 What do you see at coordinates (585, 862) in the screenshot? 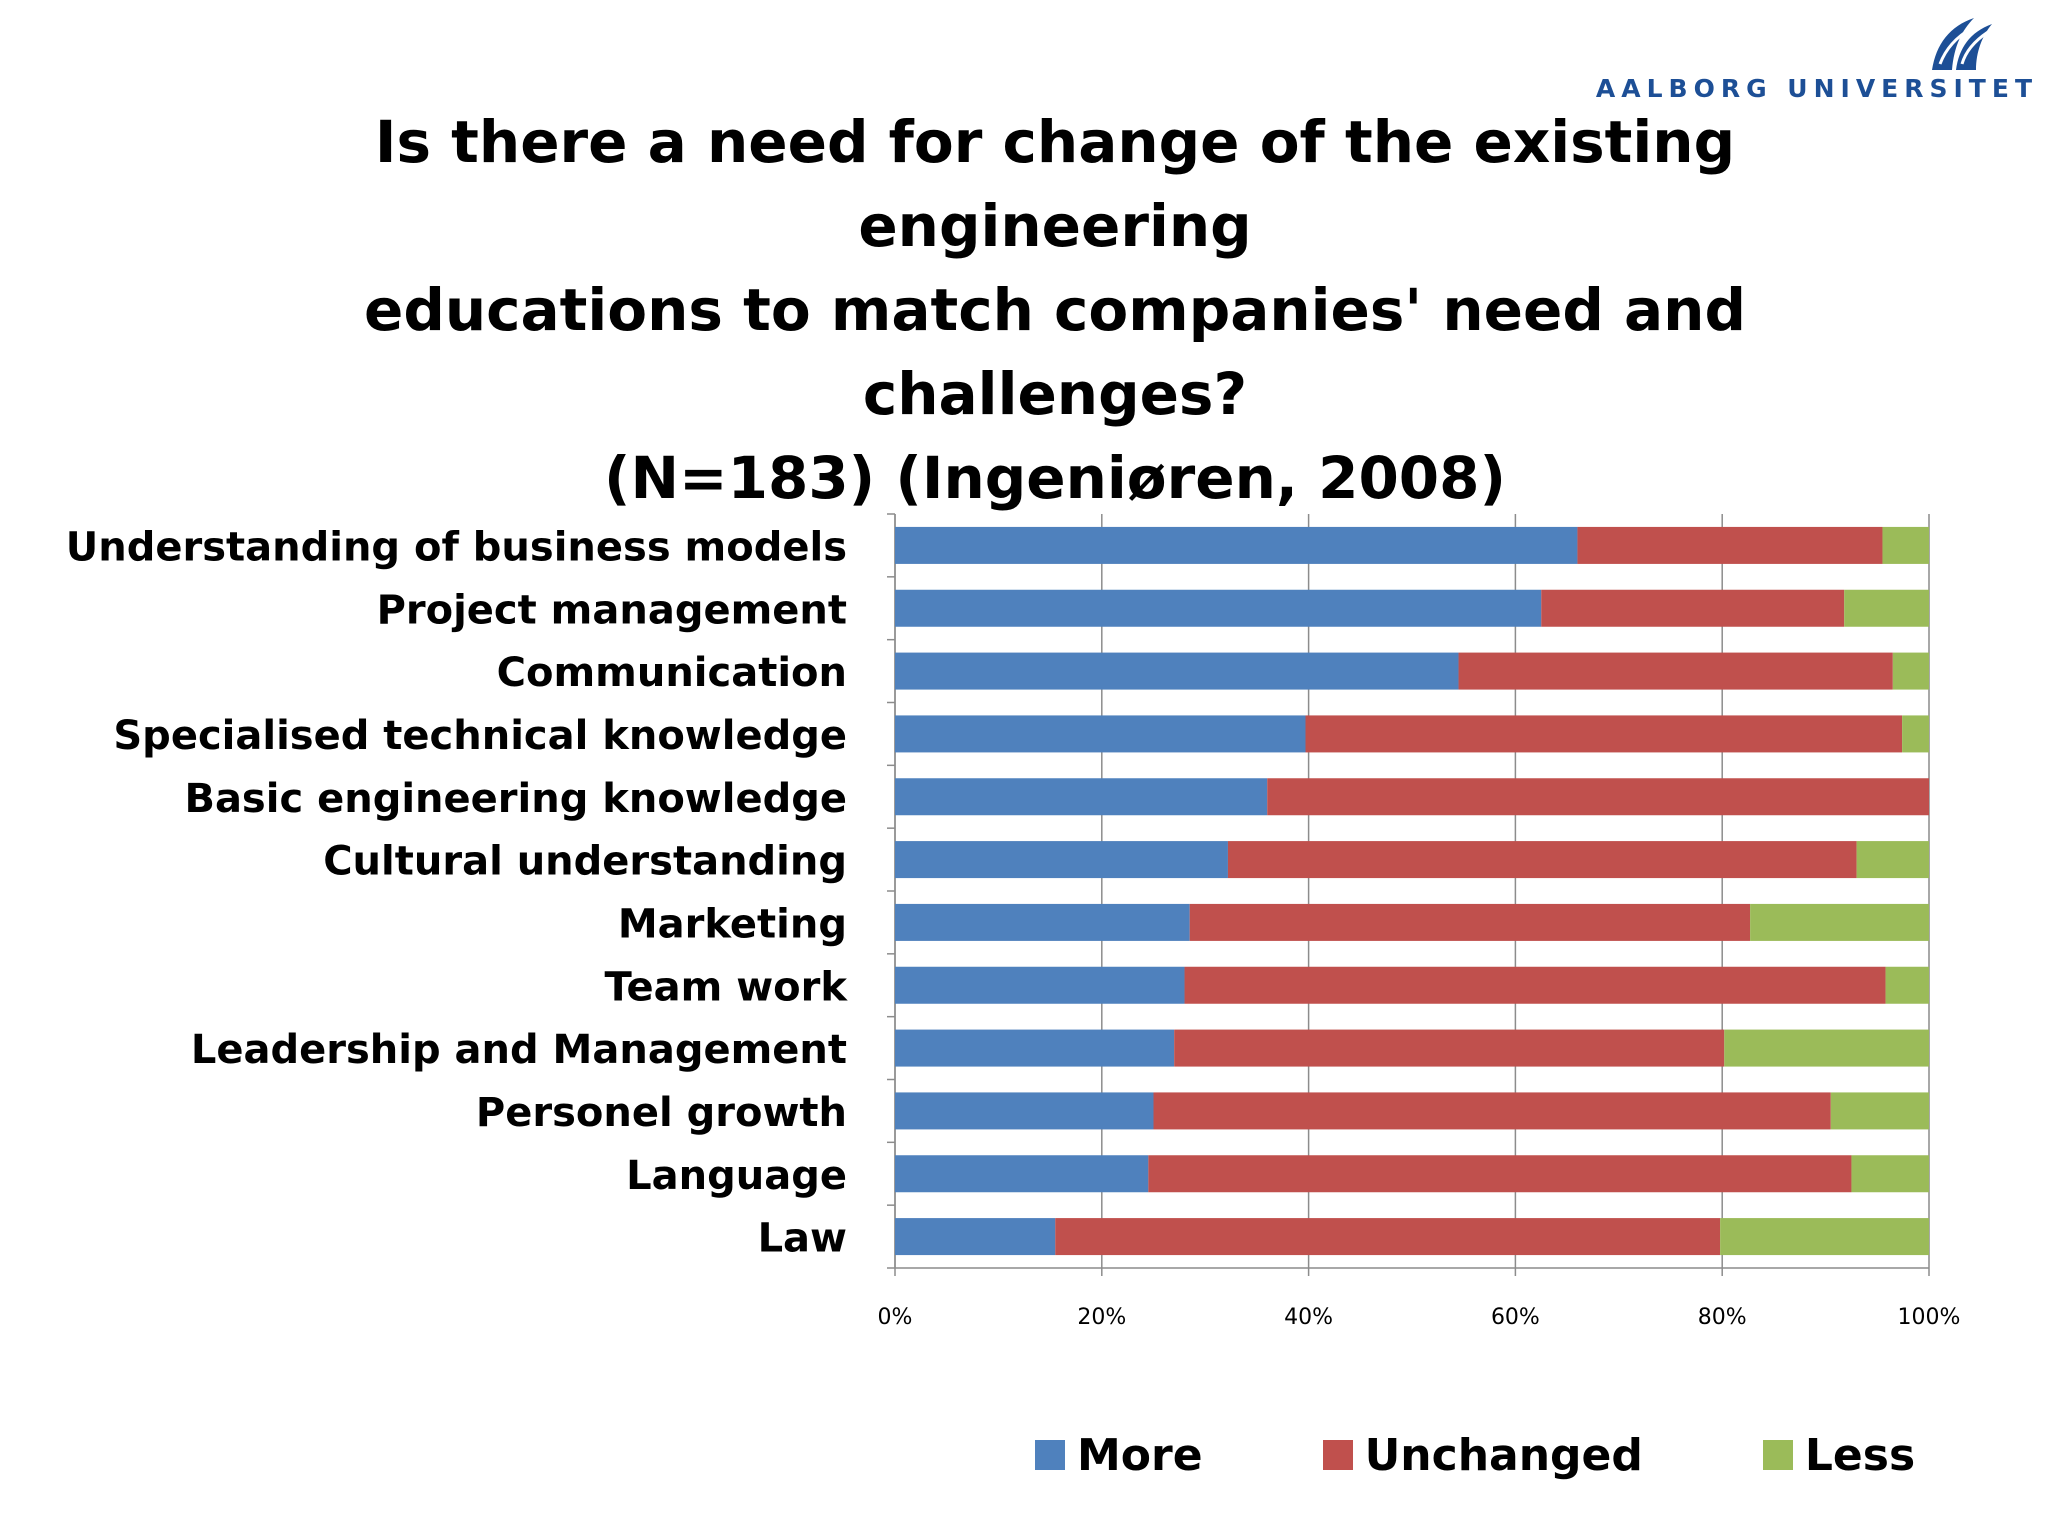
I see `category-label: Cultural understanding` at bounding box center [585, 862].